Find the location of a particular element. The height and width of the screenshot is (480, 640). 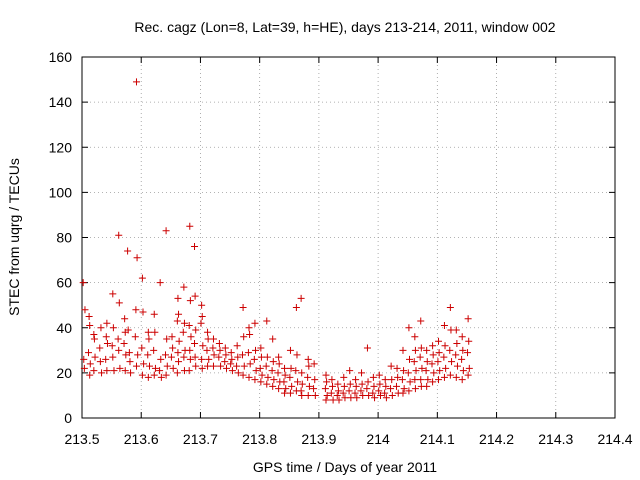

y-tick-label: 0 is located at coordinates (68, 418).